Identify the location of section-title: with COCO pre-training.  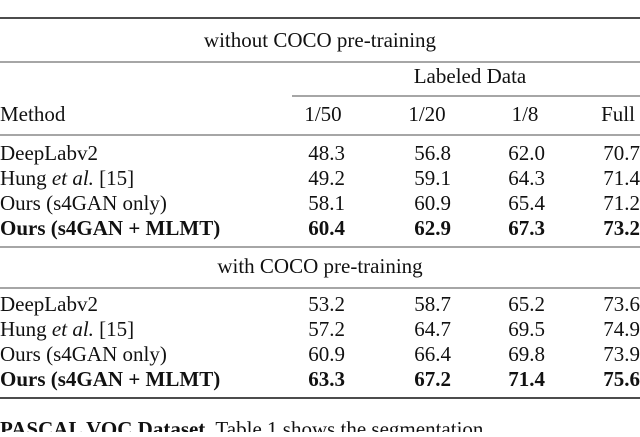
(320, 266).